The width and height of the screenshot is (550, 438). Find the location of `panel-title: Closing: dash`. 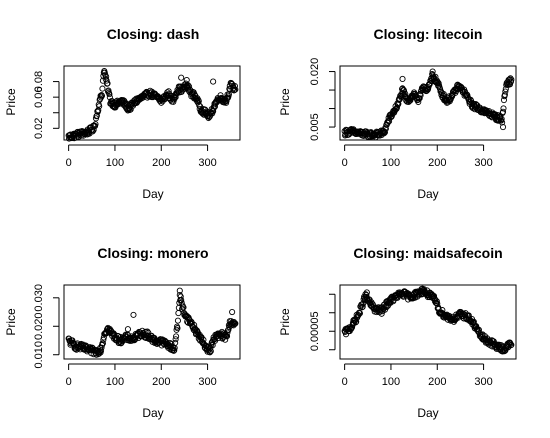

panel-title: Closing: dash is located at coordinates (153, 34).